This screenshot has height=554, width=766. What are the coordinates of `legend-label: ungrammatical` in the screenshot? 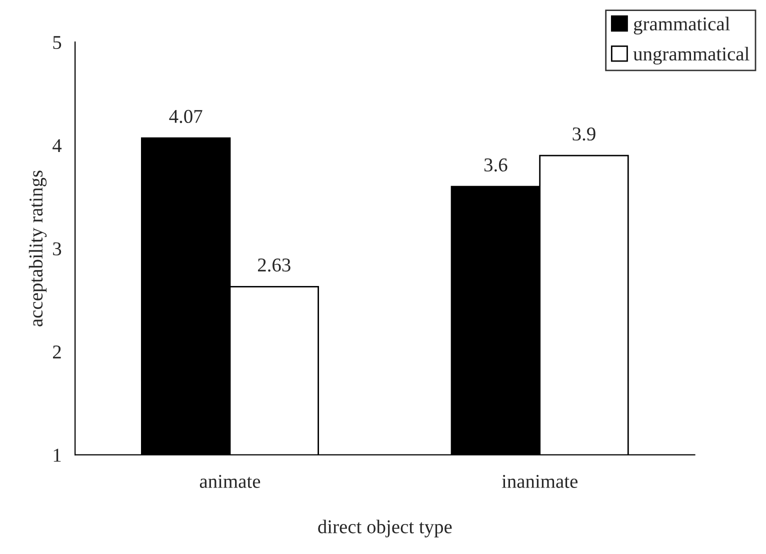 It's located at (691, 55).